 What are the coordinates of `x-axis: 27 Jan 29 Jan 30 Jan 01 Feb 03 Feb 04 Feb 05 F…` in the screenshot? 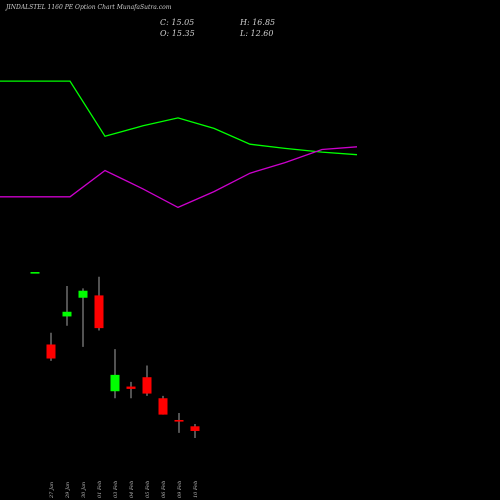 It's located at (124, 490).